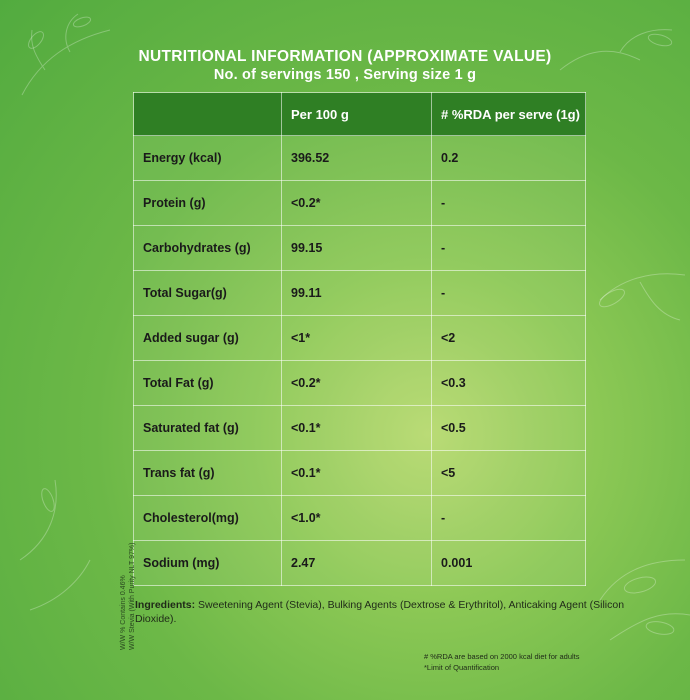 The height and width of the screenshot is (700, 690). I want to click on rda-value: <2, so click(508, 338).